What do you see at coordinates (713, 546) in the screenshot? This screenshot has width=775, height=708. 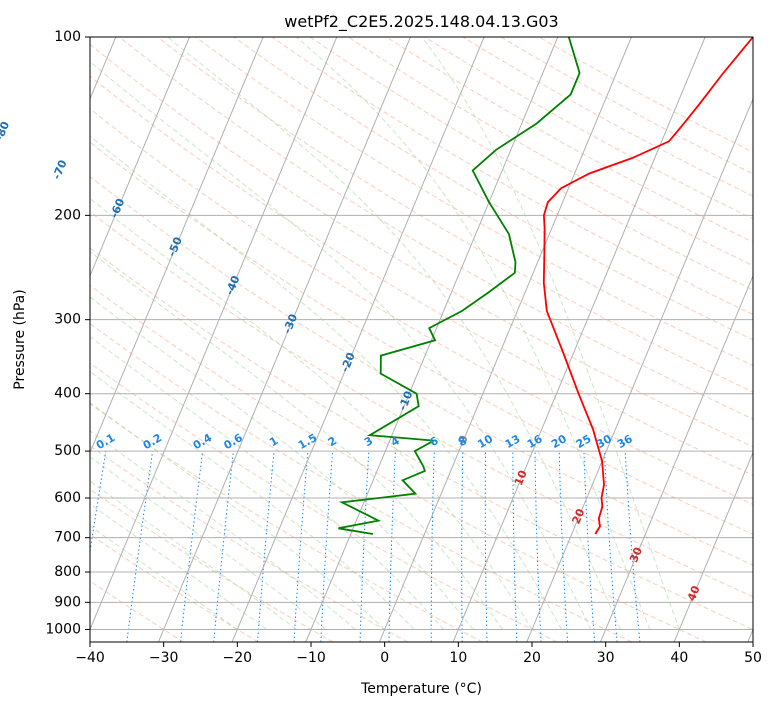 I see `isotherm` at bounding box center [713, 546].